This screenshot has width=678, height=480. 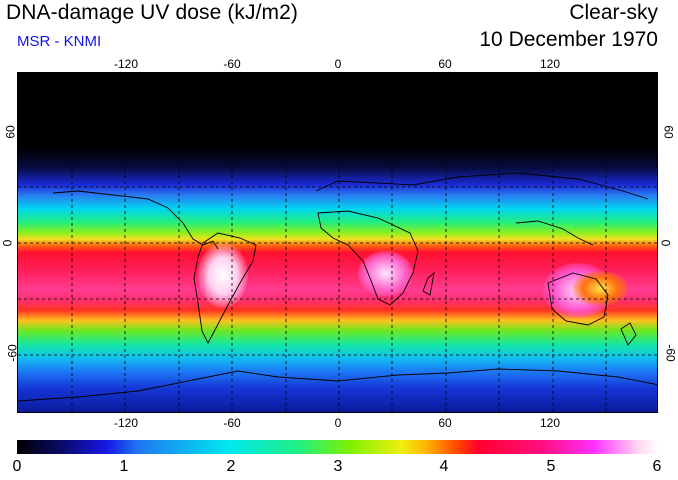 I want to click on lat-tick-right: 0, so click(x=665, y=243).